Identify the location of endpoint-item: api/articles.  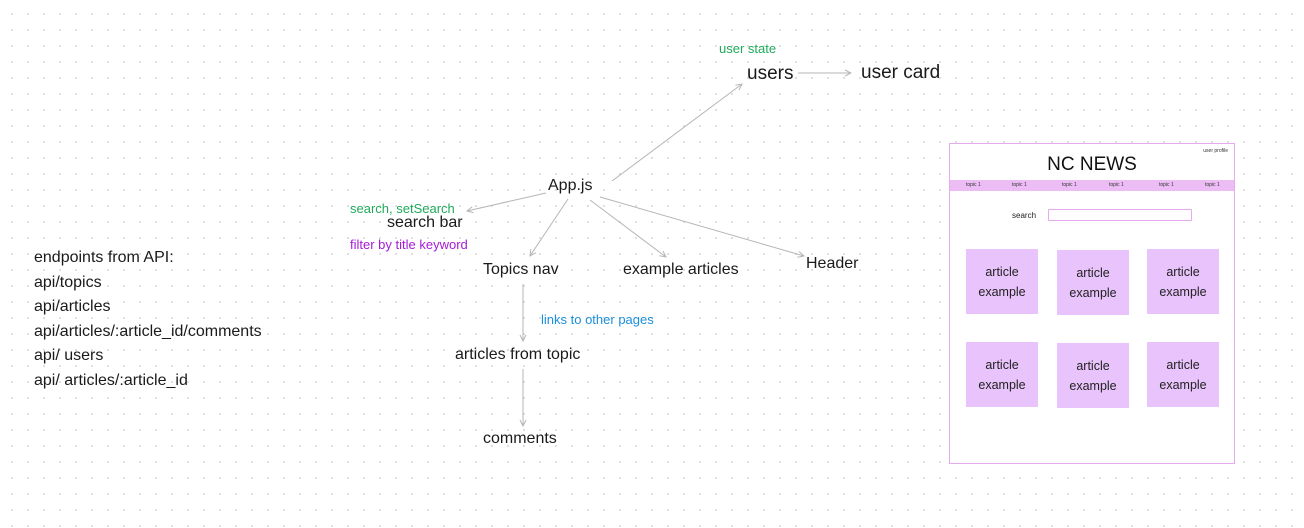
(72, 306).